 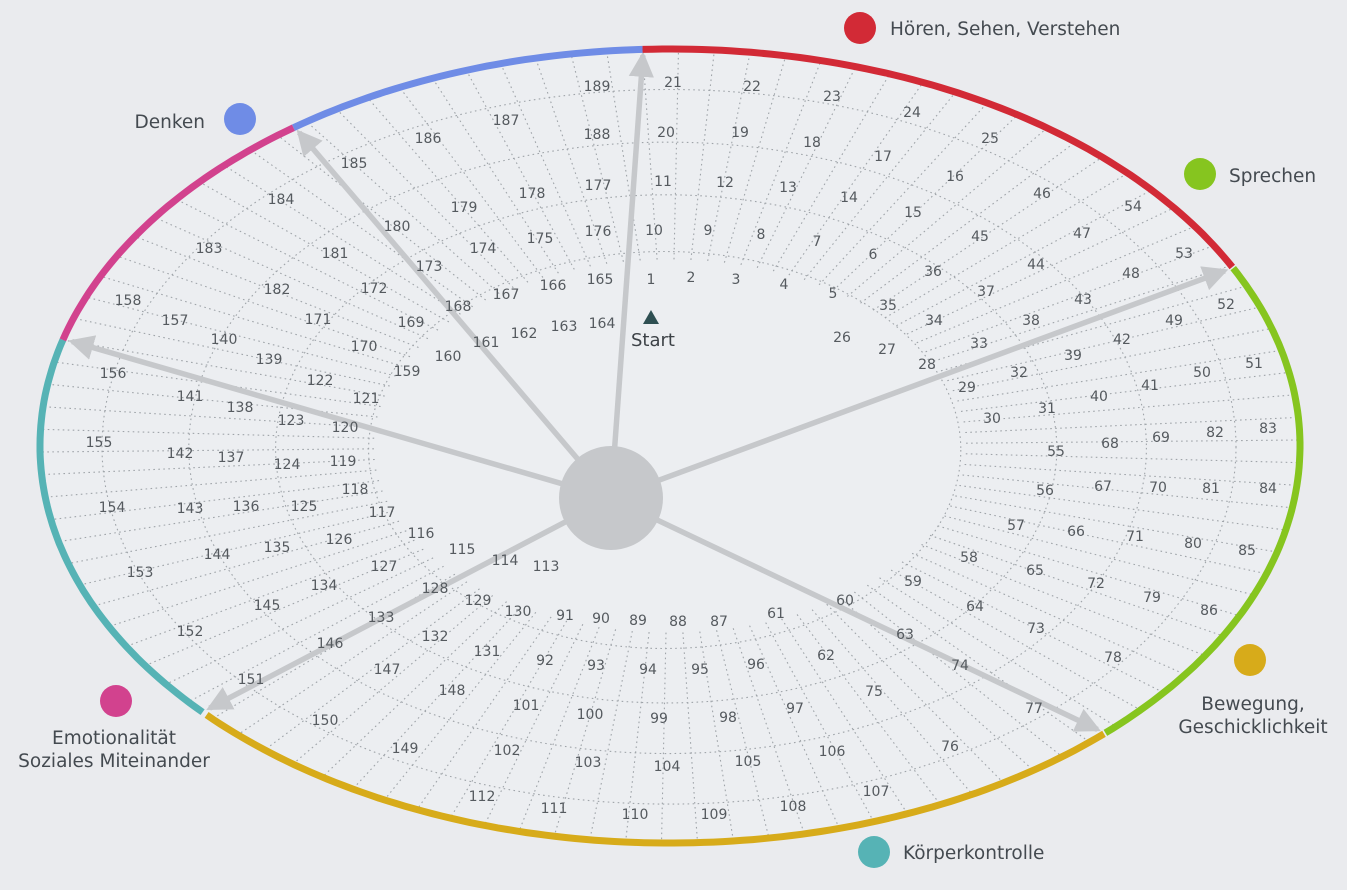 What do you see at coordinates (648, 670) in the screenshot?
I see `ring-cell-label: 94` at bounding box center [648, 670].